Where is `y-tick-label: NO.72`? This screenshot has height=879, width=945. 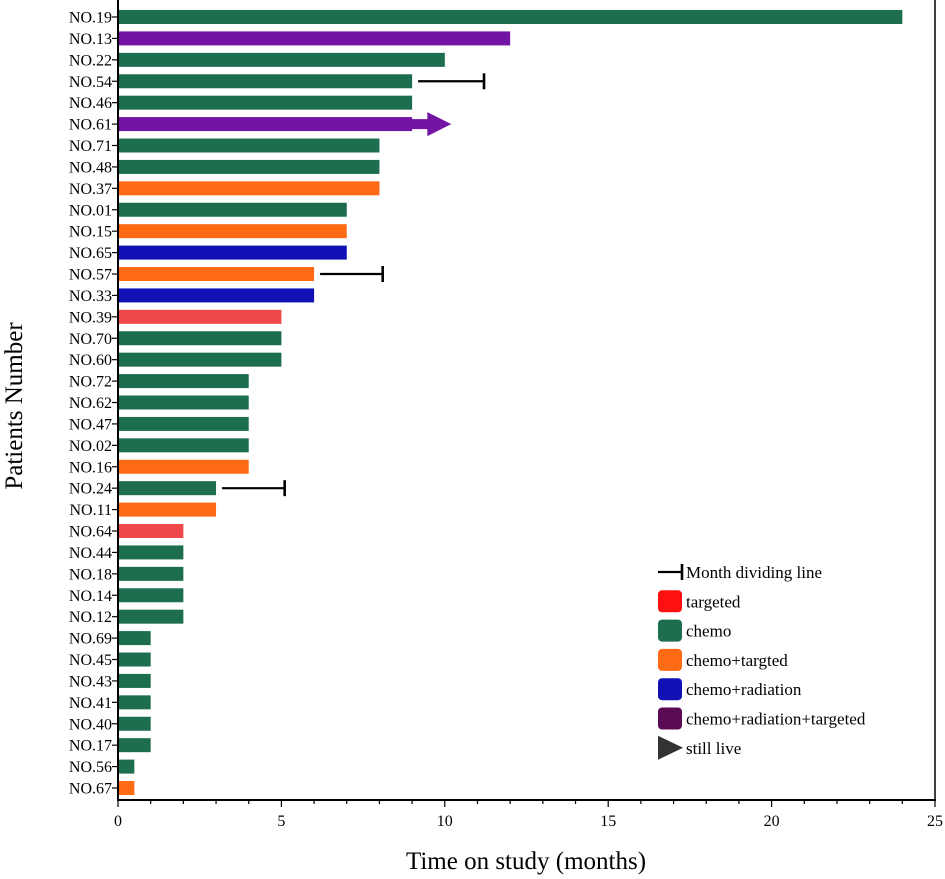
y-tick-label: NO.72 is located at coordinates (90, 382).